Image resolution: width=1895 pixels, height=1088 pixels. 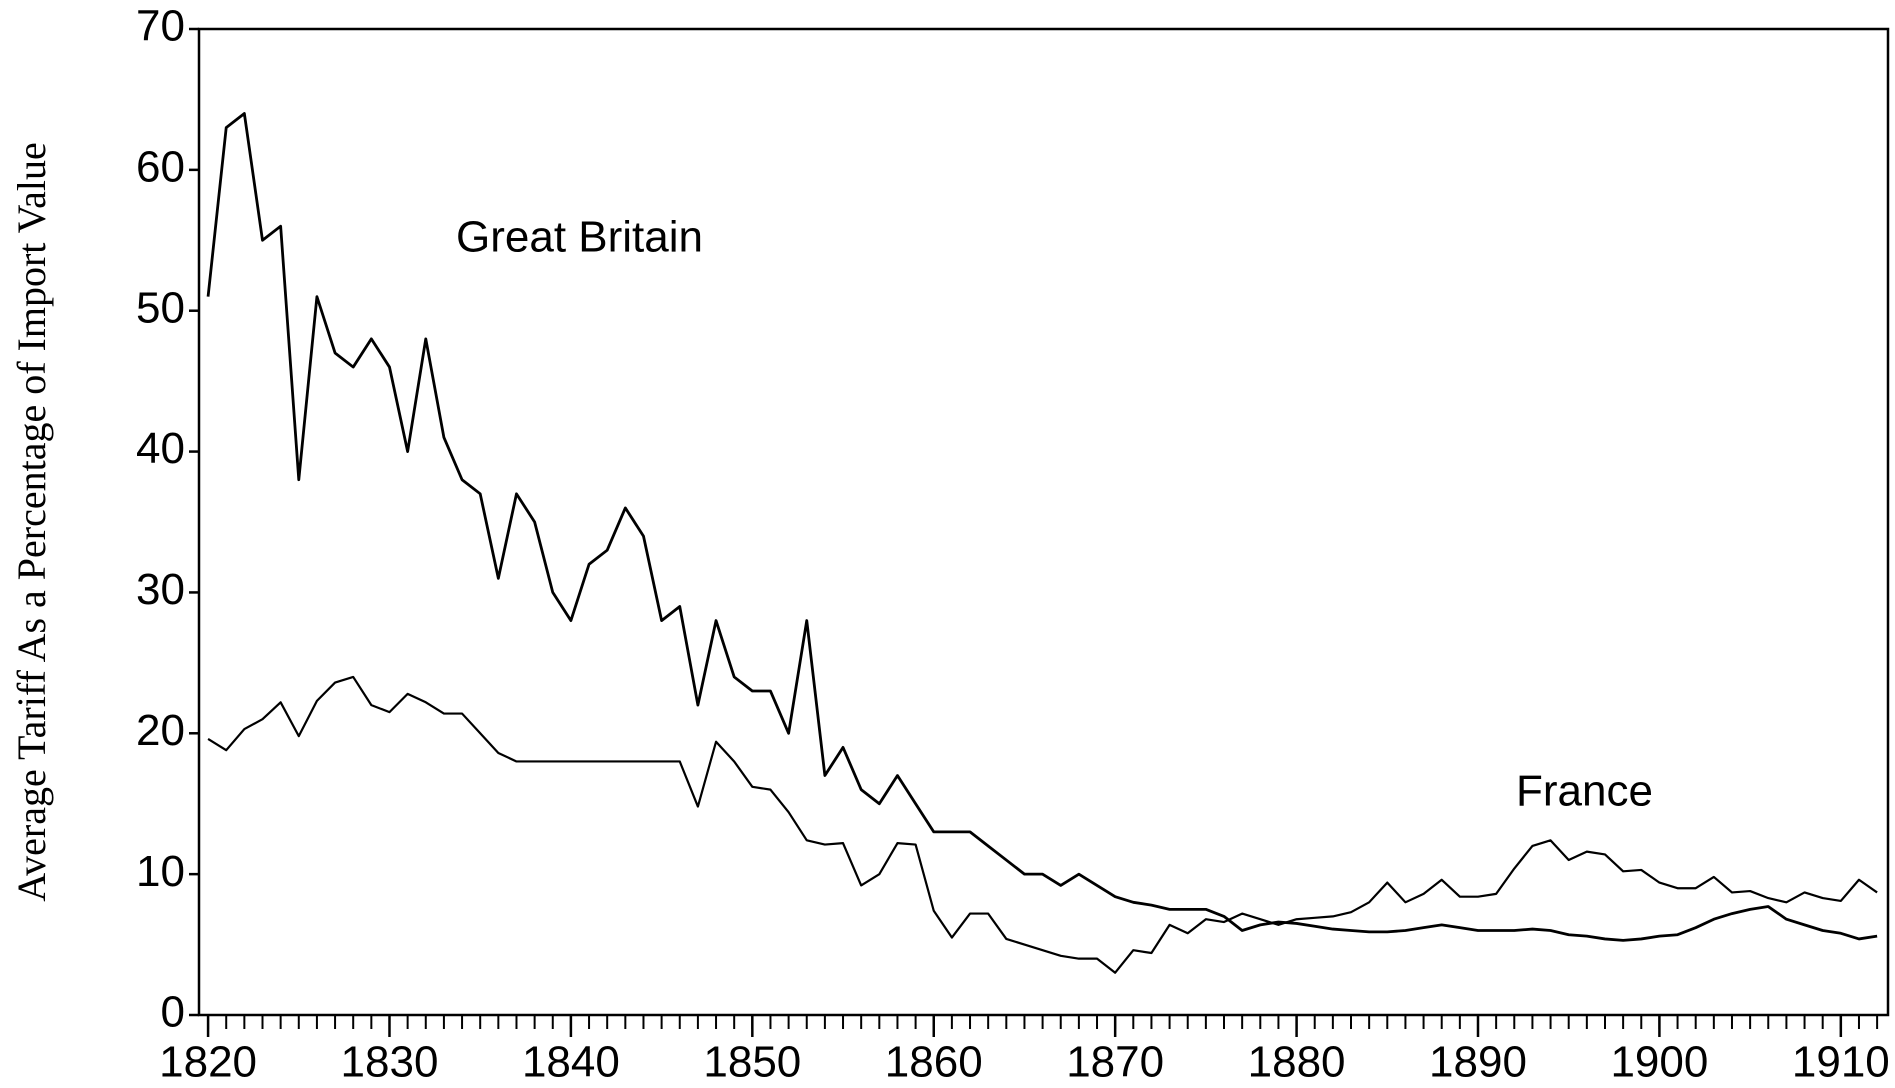 What do you see at coordinates (1841, 1062) in the screenshot?
I see `x-tick-label: 1910` at bounding box center [1841, 1062].